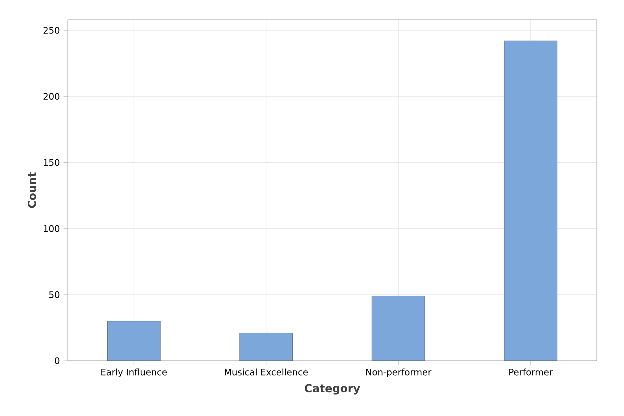  What do you see at coordinates (532, 372) in the screenshot?
I see `x-tick-label: Performer` at bounding box center [532, 372].